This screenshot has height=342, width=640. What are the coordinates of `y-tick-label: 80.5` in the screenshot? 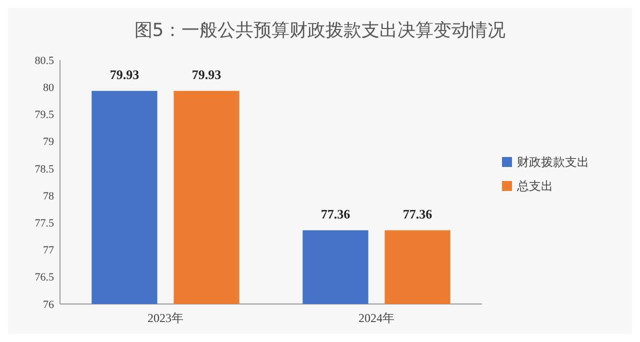 It's located at (44, 60).